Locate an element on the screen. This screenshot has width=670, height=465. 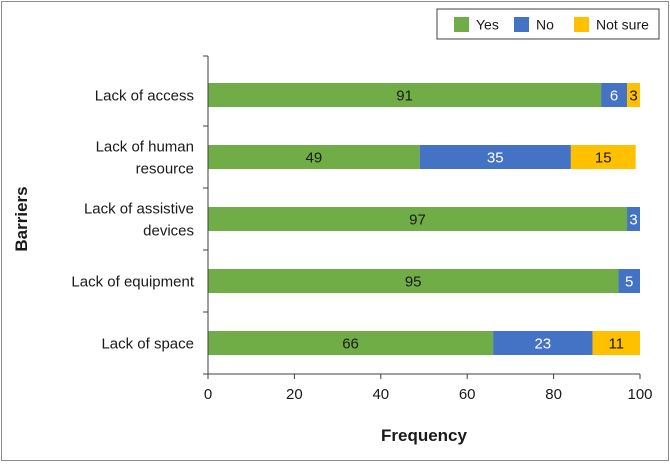
category-label-4: Lack of equipment is located at coordinates (132, 282).